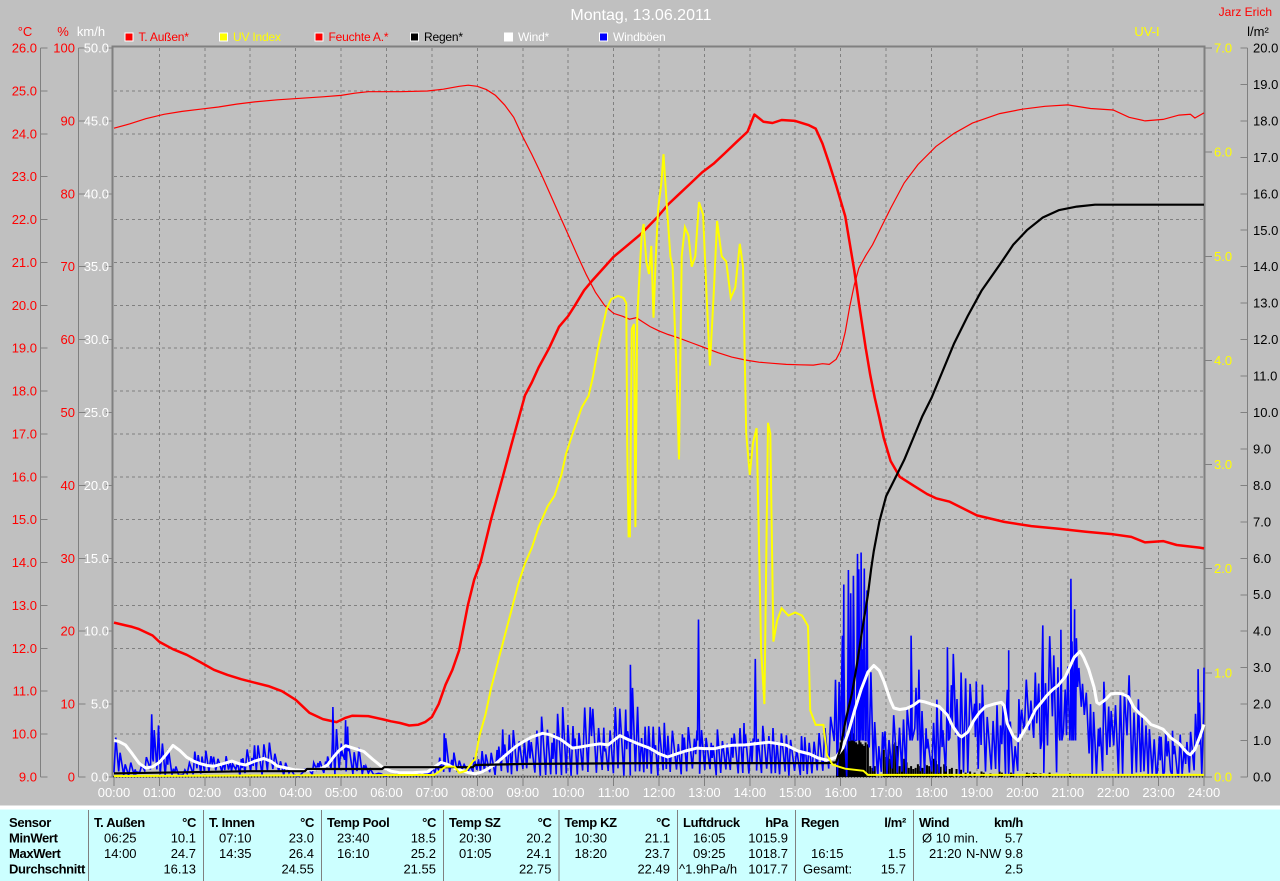 The width and height of the screenshot is (1280, 881). Describe the element at coordinates (945, 853) in the screenshot. I see `svg-text: 21:20` at that location.